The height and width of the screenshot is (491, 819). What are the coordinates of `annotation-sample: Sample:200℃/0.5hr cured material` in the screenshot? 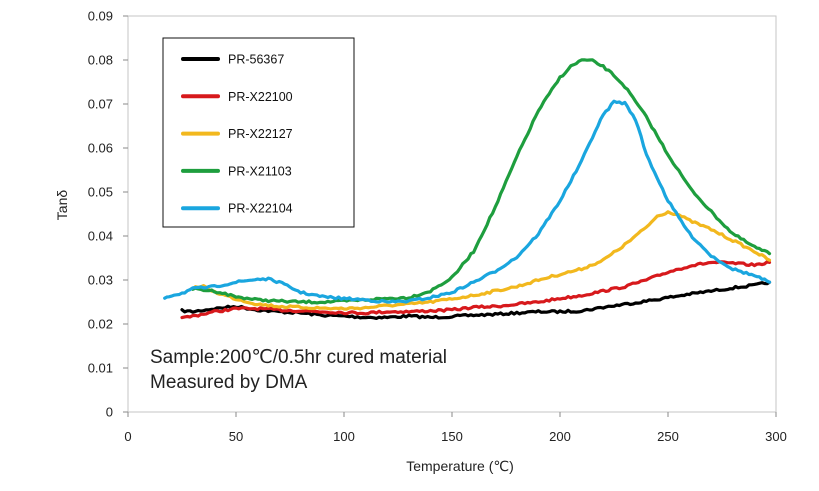 It's located at (298, 357).